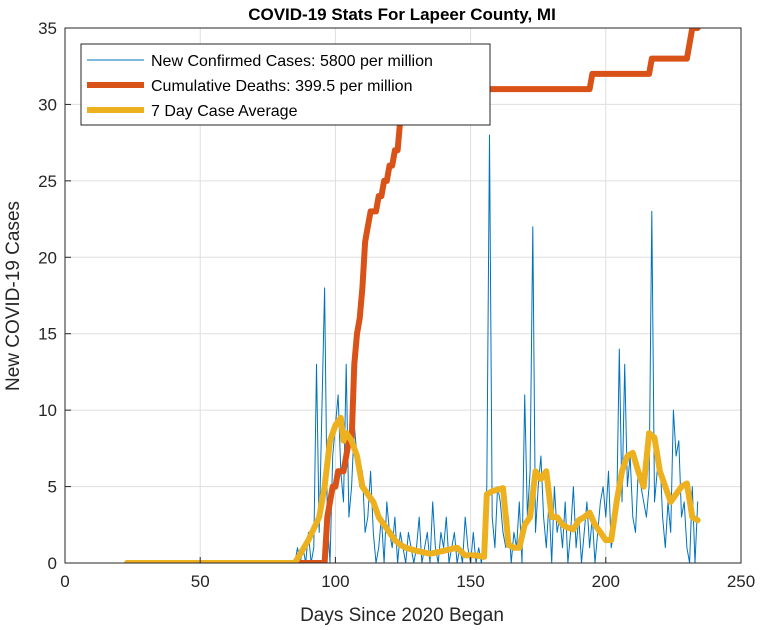 Image resolution: width=761 pixels, height=630 pixels. Describe the element at coordinates (47, 181) in the screenshot. I see `y-tick-label: 25` at that location.